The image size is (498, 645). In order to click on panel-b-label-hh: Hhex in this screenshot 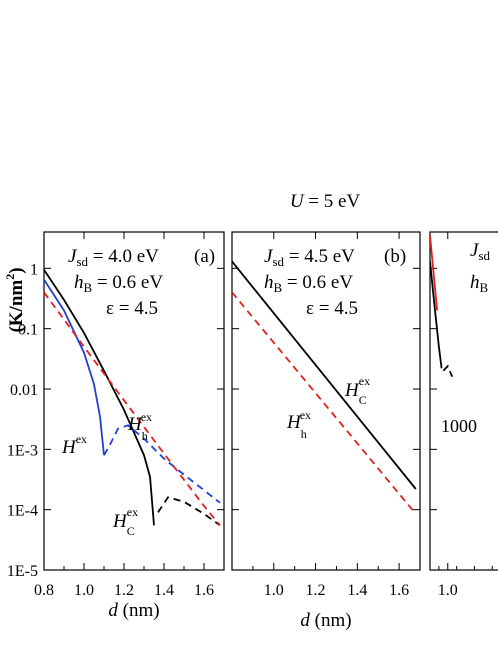, I will do `click(298, 424)`.